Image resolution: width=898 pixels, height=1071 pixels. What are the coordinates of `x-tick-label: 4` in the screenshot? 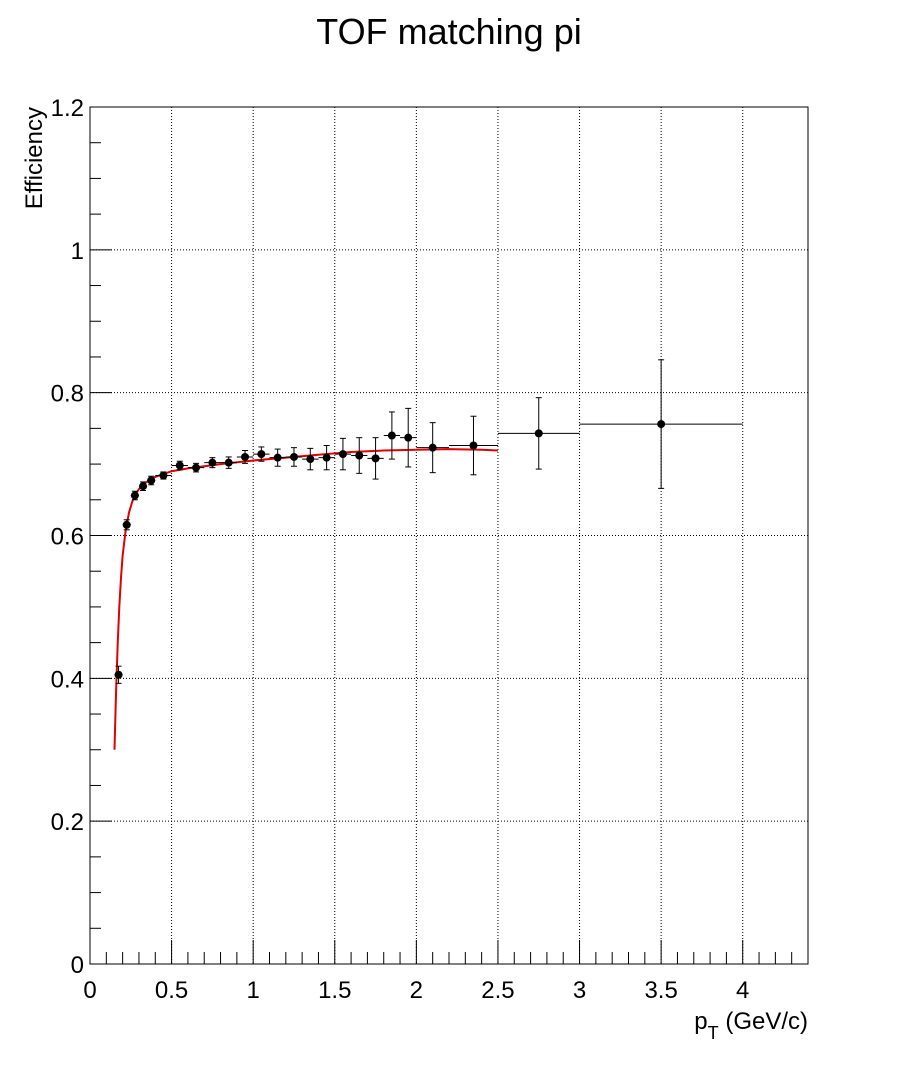 It's located at (742, 990).